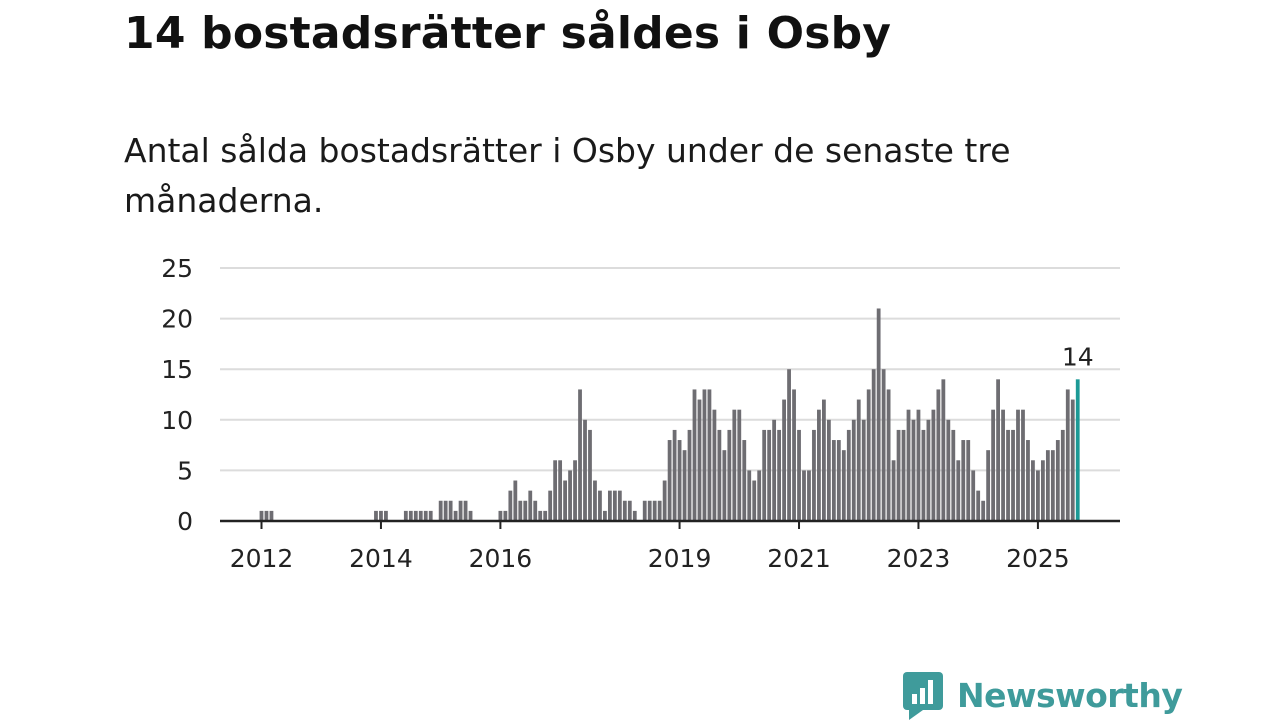  I want to click on brand-logo: Newsworthy, so click(1043, 695).